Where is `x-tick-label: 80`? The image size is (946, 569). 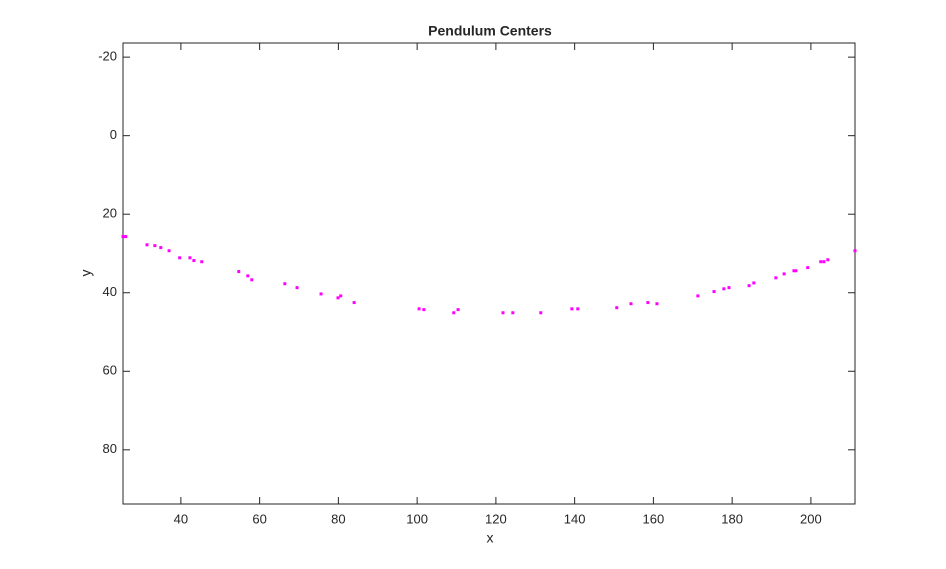
x-tick-label: 80 is located at coordinates (338, 518).